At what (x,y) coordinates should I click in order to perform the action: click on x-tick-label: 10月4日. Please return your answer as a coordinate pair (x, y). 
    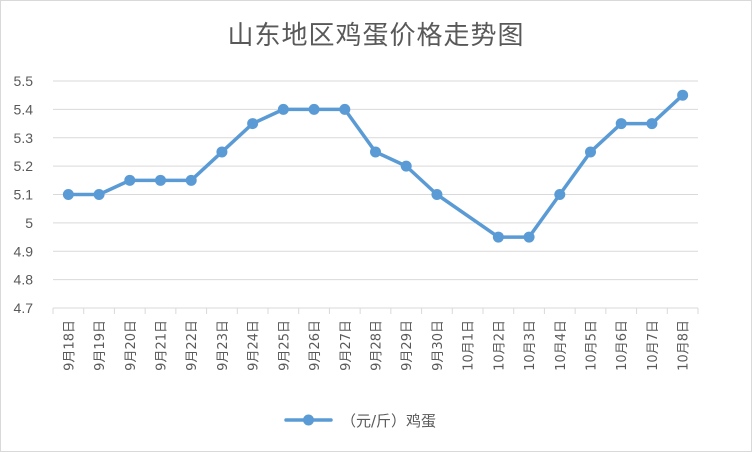
    Looking at the image, I should click on (561, 345).